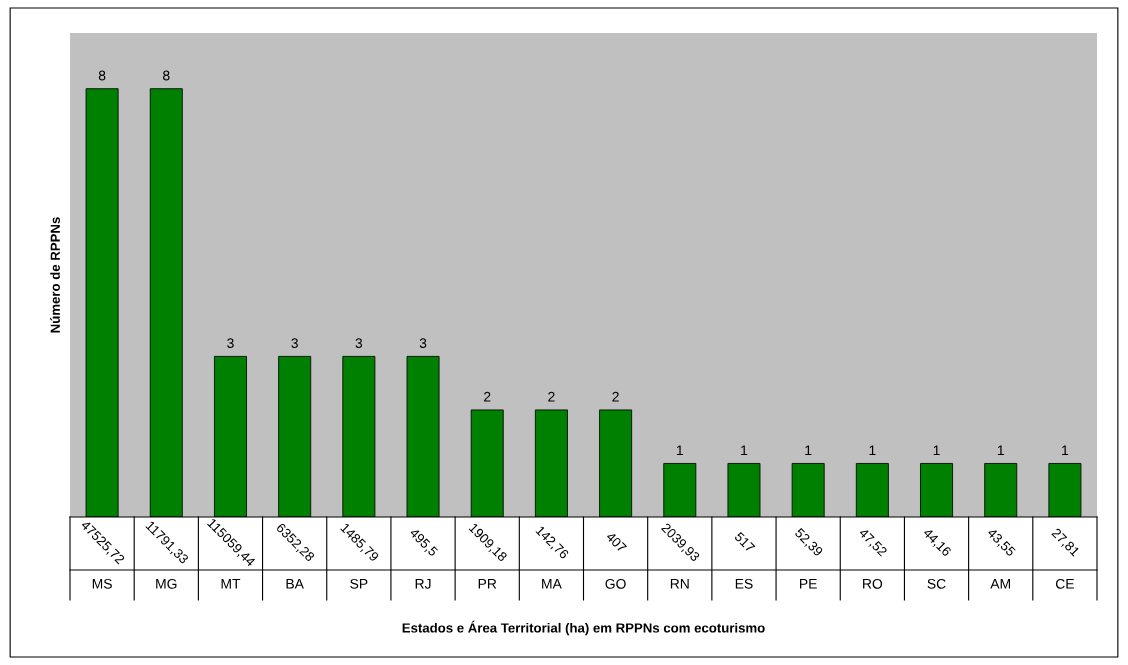 The image size is (1128, 665). What do you see at coordinates (583, 628) in the screenshot?
I see `x-axis-title: Estados e Área Territorial (ha) em RPPNs com ecoturismo` at bounding box center [583, 628].